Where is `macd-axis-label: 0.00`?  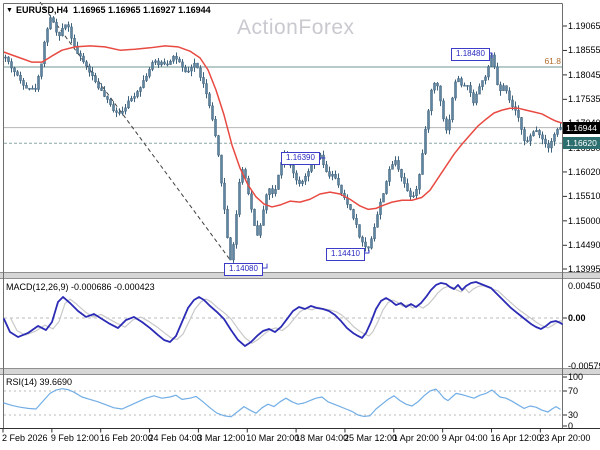 macd-axis-label: 0.00 is located at coordinates (577, 318).